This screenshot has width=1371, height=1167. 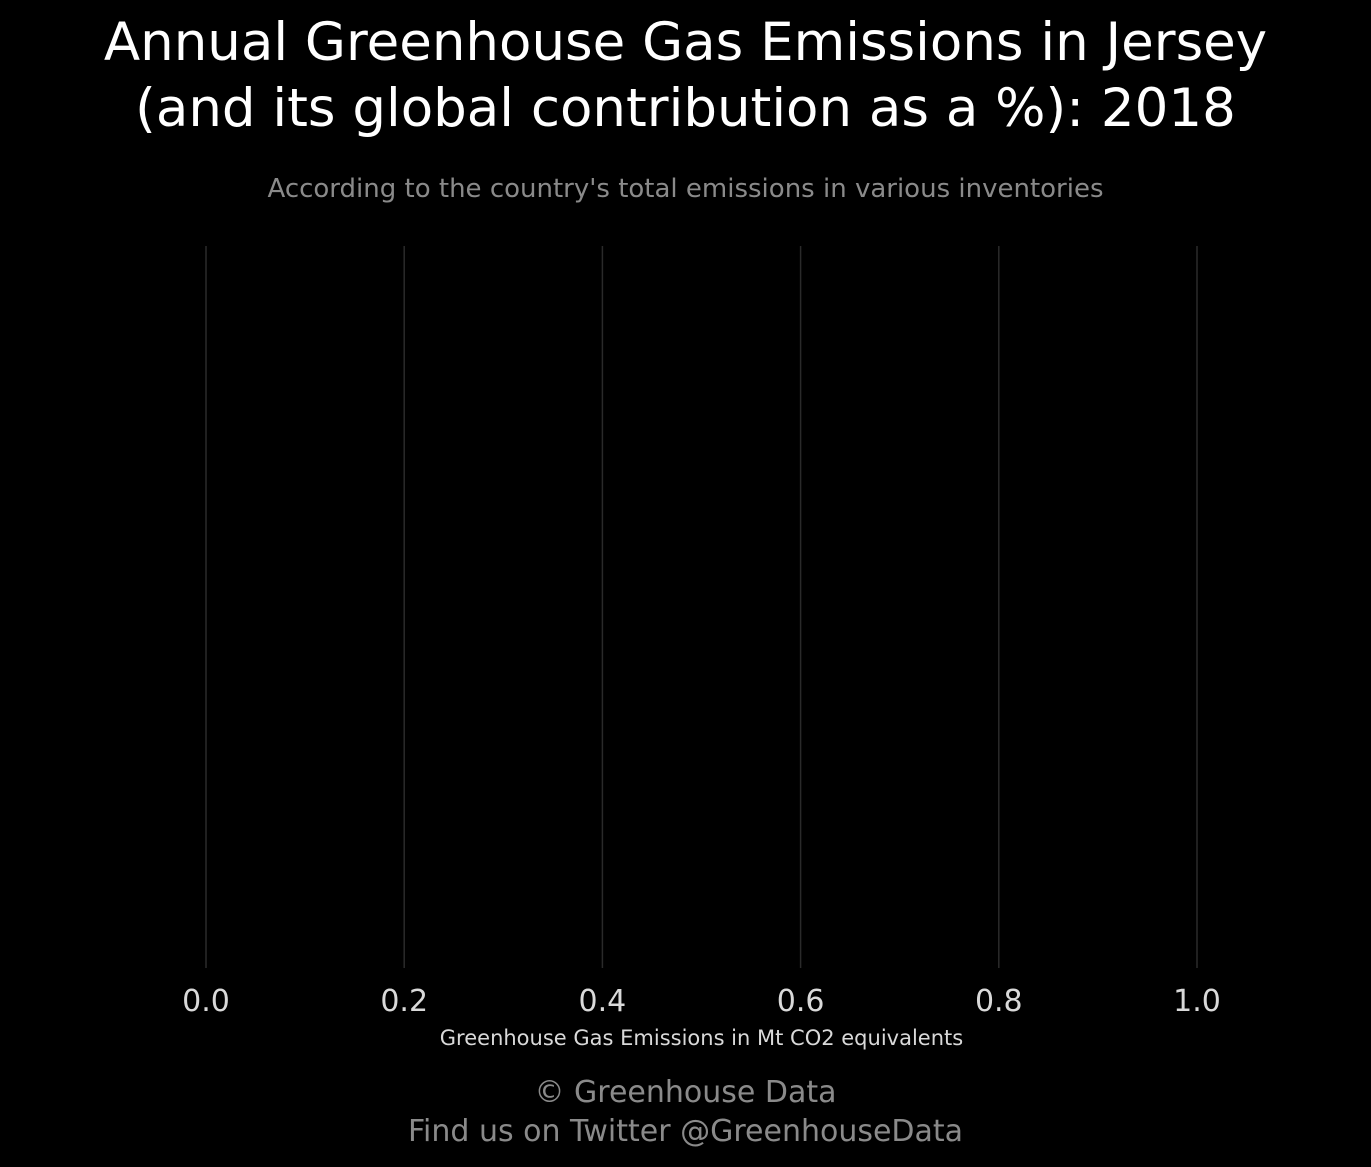 What do you see at coordinates (603, 1001) in the screenshot?
I see `x-tick-label: 0.4` at bounding box center [603, 1001].